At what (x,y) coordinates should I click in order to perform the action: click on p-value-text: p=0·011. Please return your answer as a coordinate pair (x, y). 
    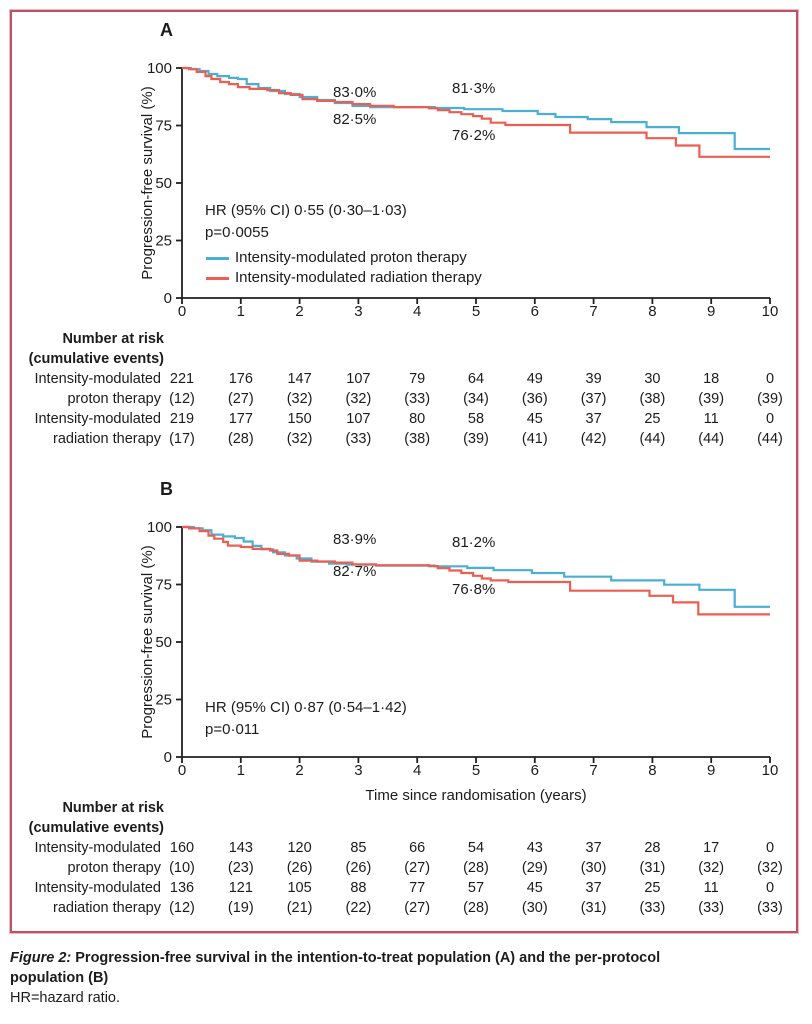
    Looking at the image, I should click on (232, 729).